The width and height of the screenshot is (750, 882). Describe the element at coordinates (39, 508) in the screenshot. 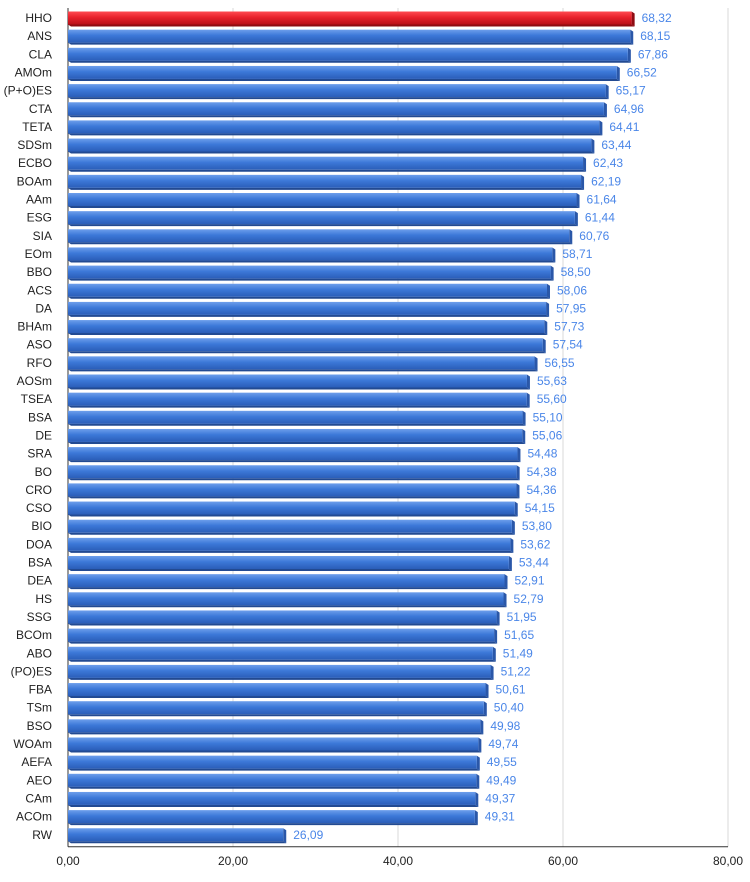

I see `category-label: CSO` at that location.